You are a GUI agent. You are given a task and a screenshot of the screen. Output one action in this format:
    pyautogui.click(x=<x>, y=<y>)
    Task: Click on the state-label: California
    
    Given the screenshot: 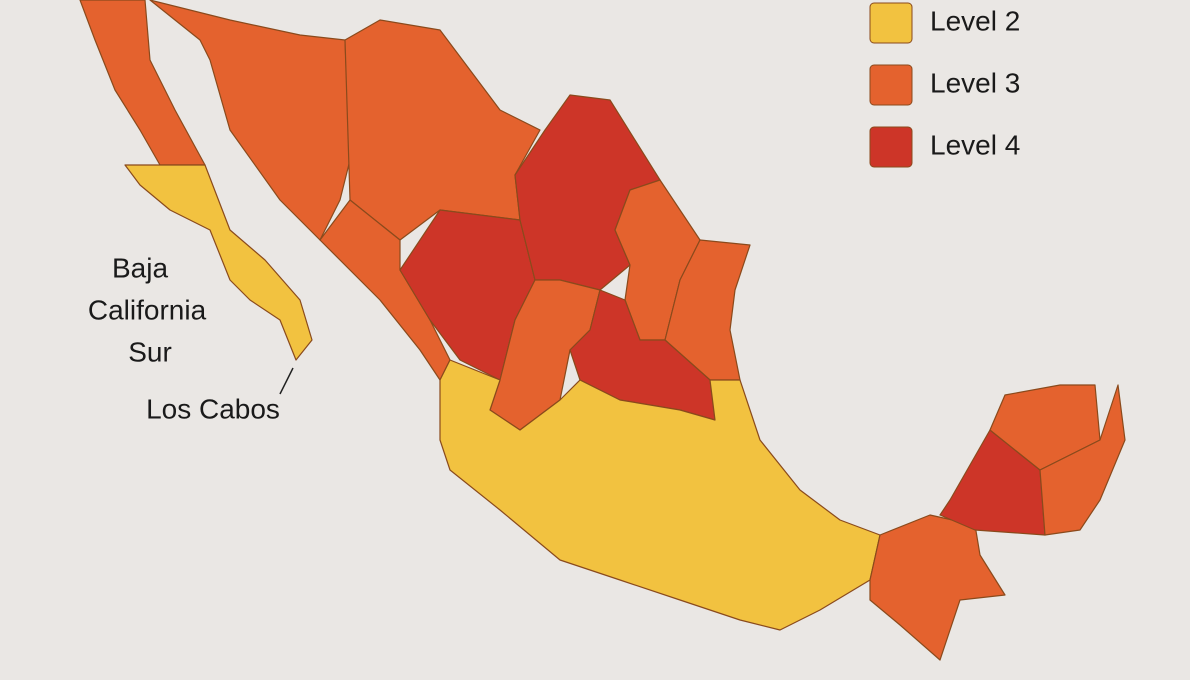 What is the action you would take?
    pyautogui.click(x=147, y=309)
    